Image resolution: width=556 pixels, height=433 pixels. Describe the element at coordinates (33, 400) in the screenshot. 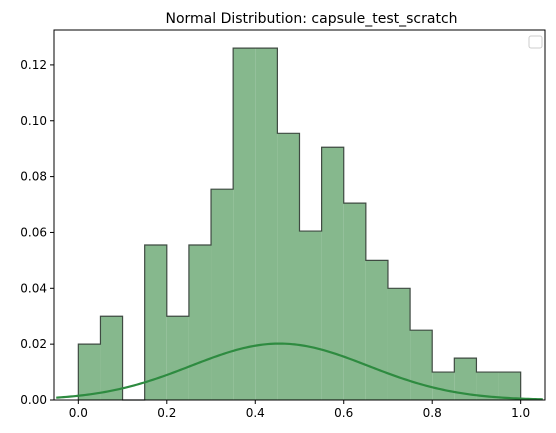

I see `y-tick-label: 0.00` at that location.